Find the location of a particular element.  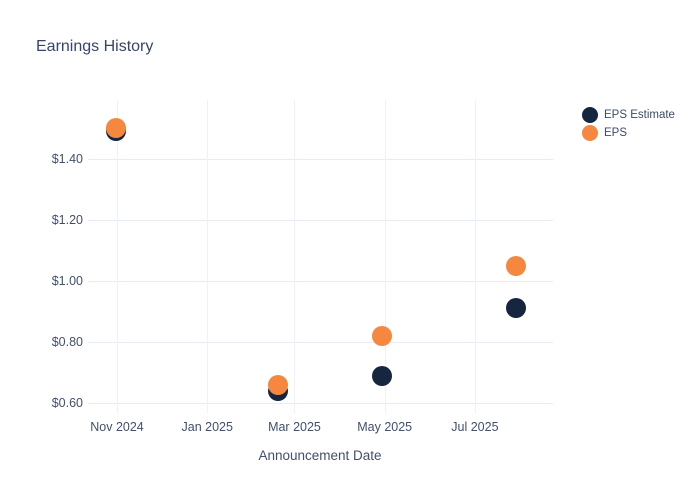

legend: EPS Estimate EPS is located at coordinates (628, 124).